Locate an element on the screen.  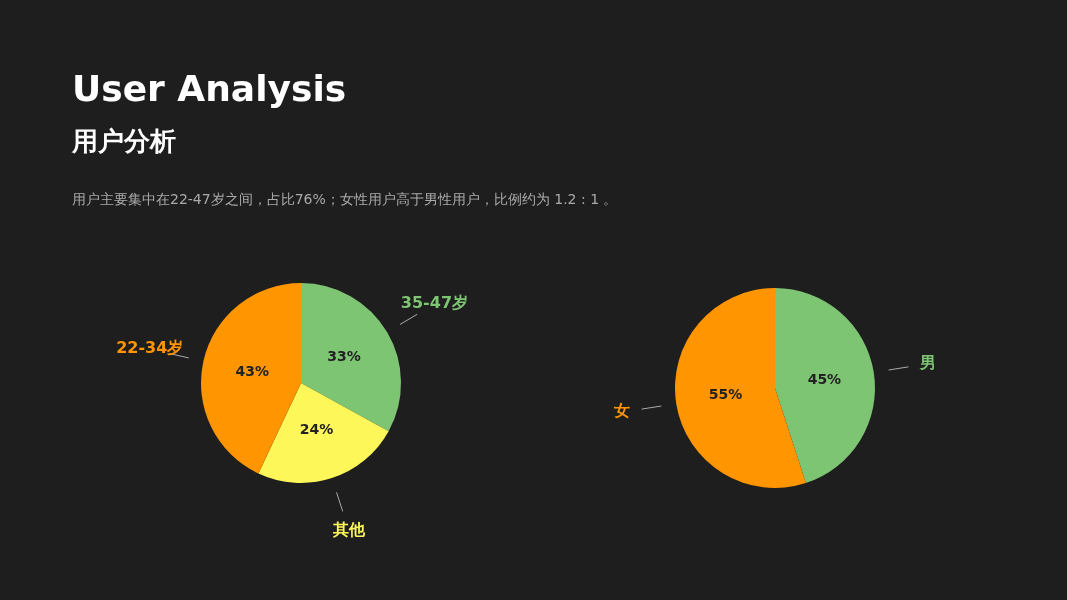
data-label: 45% is located at coordinates (824, 378).